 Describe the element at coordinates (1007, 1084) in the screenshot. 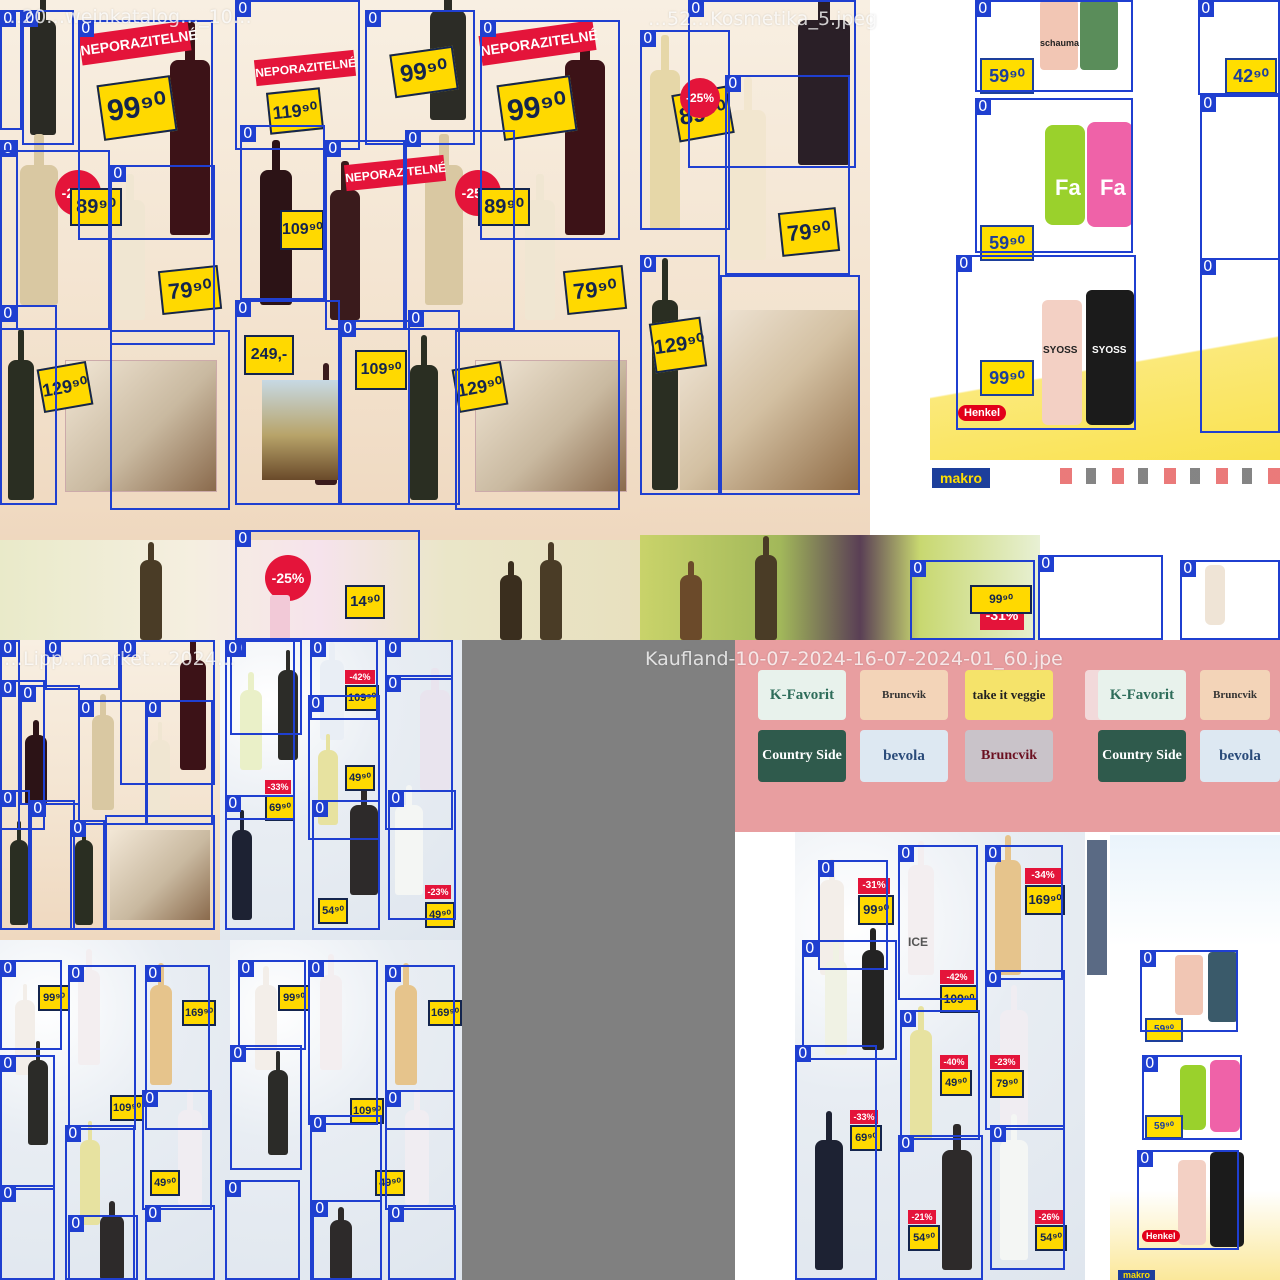

I see `price-tag: 79⁹⁰` at that location.